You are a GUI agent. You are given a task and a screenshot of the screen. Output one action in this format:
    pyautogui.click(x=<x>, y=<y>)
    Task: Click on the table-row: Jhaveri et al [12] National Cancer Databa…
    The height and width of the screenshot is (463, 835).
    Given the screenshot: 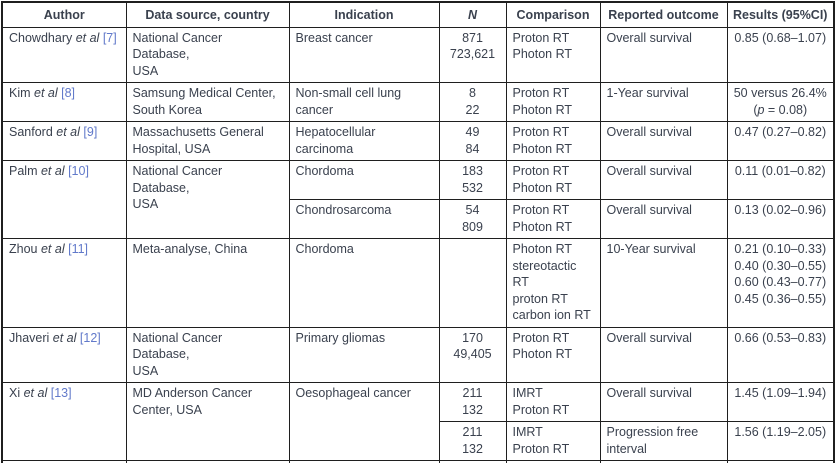 What is the action you would take?
    pyautogui.click(x=418, y=354)
    